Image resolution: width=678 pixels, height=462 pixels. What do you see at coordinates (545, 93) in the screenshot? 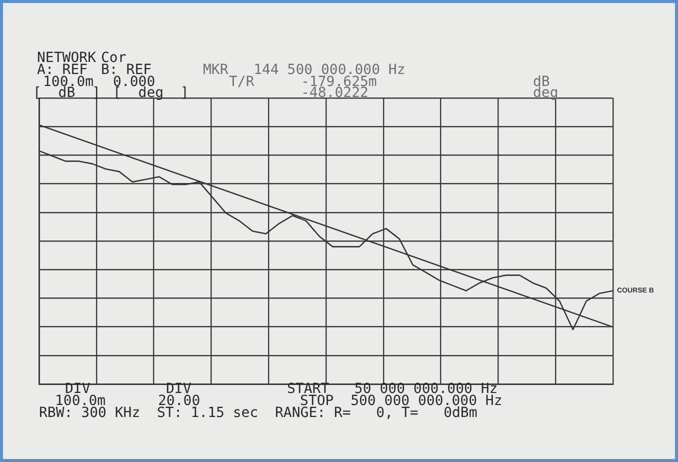
I see `text: deg` at bounding box center [545, 93].